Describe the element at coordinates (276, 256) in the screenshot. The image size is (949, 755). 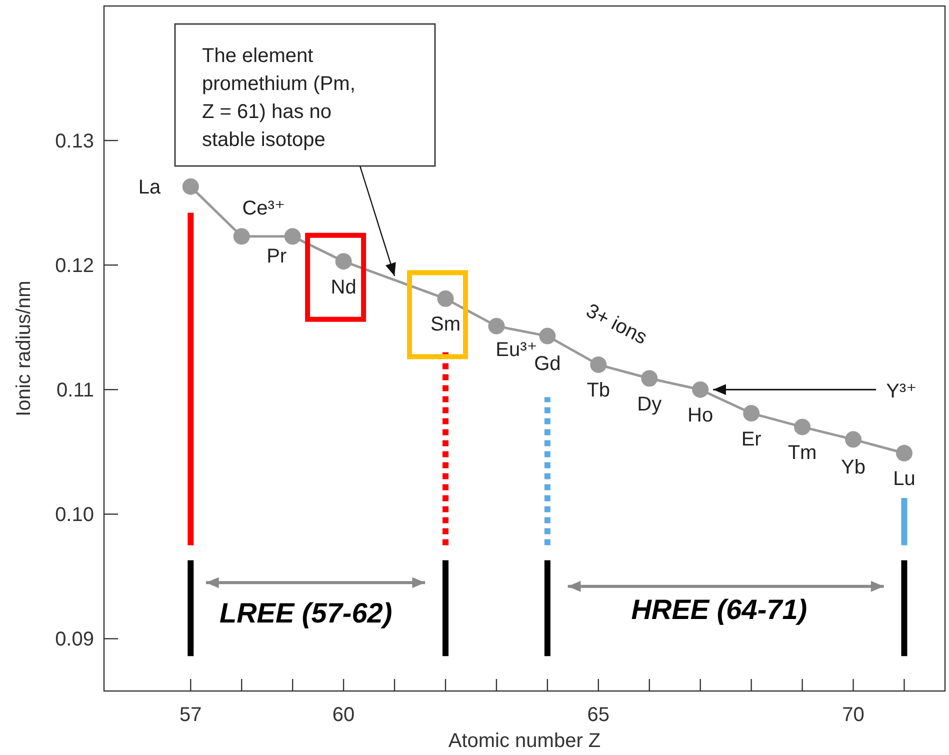
I see `data-label: Pr` at that location.